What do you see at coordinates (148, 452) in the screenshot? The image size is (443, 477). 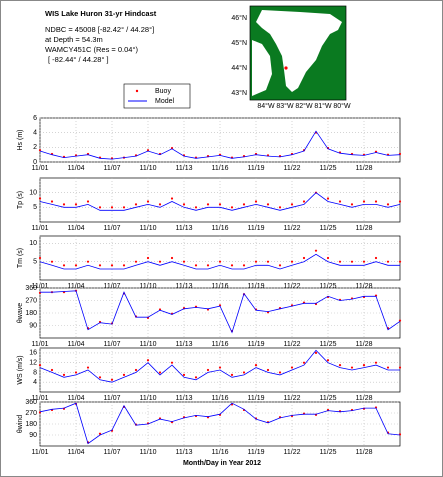 I see `x-tick-label: 11/10` at bounding box center [148, 452].